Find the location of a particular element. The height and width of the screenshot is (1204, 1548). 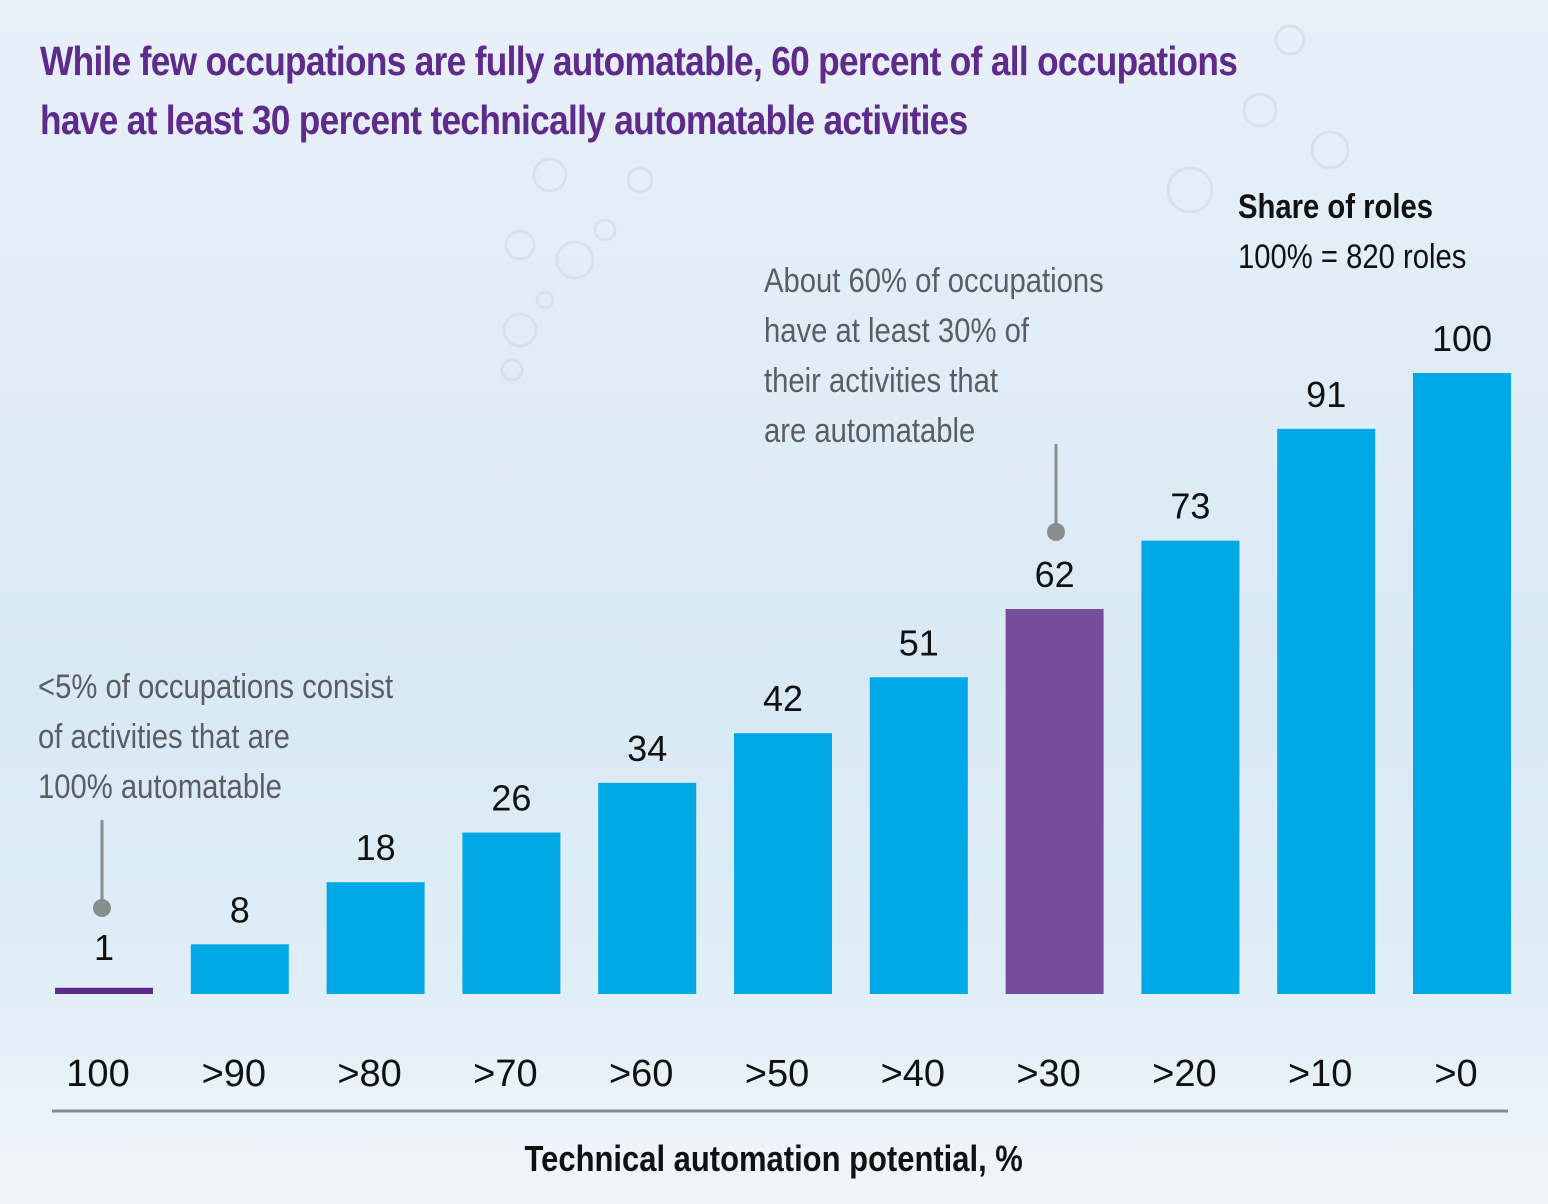

data-label: 91 is located at coordinates (1326, 394).